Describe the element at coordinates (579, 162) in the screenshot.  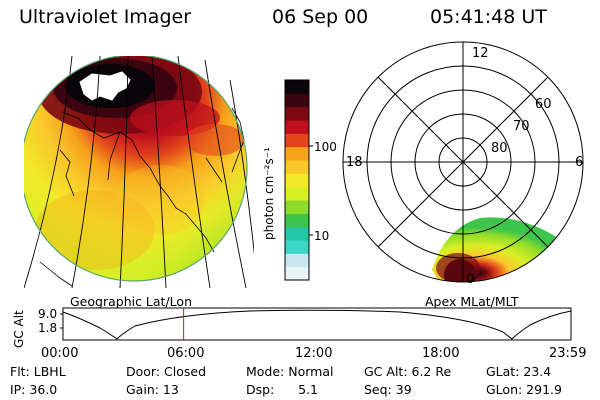
I see `mlt-label-6: 6` at that location.